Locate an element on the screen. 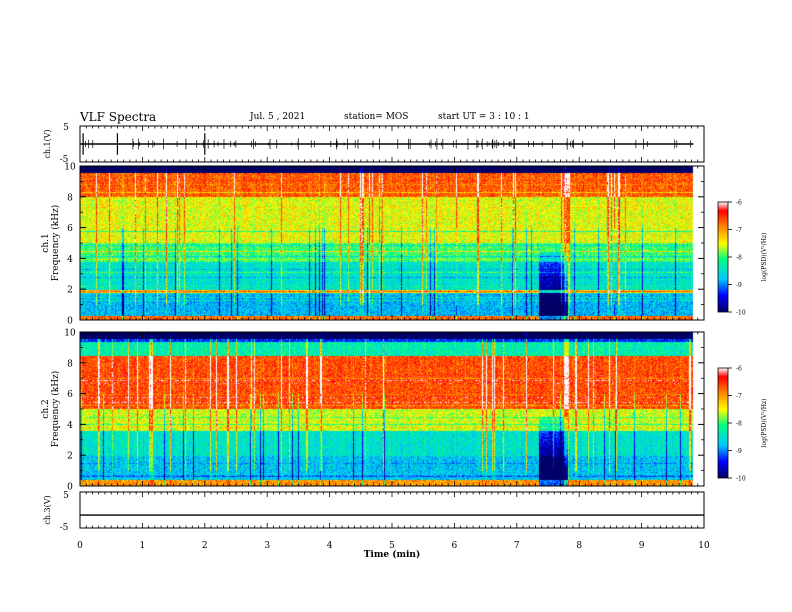 This screenshot has height=612, width=792. x-axis-label: Time (min) is located at coordinates (392, 554).